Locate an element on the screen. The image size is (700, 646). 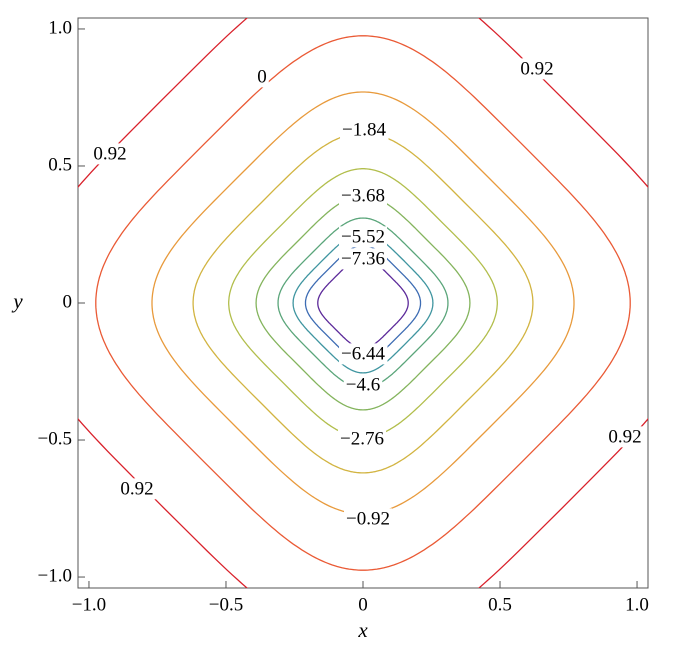
x-tick-label: 1.0 is located at coordinates (637, 604).